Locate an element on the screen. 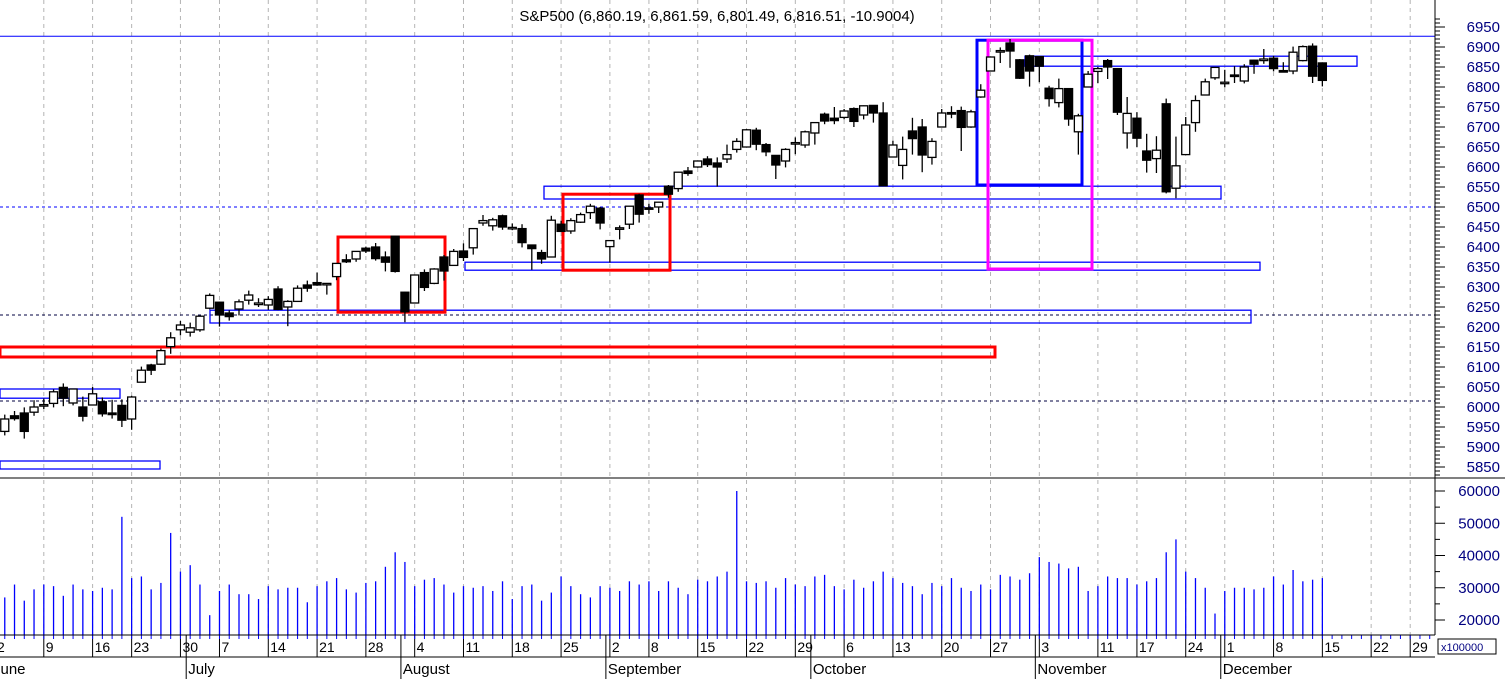 The image size is (1506, 679). x-tick-label: 4 is located at coordinates (421, 647).